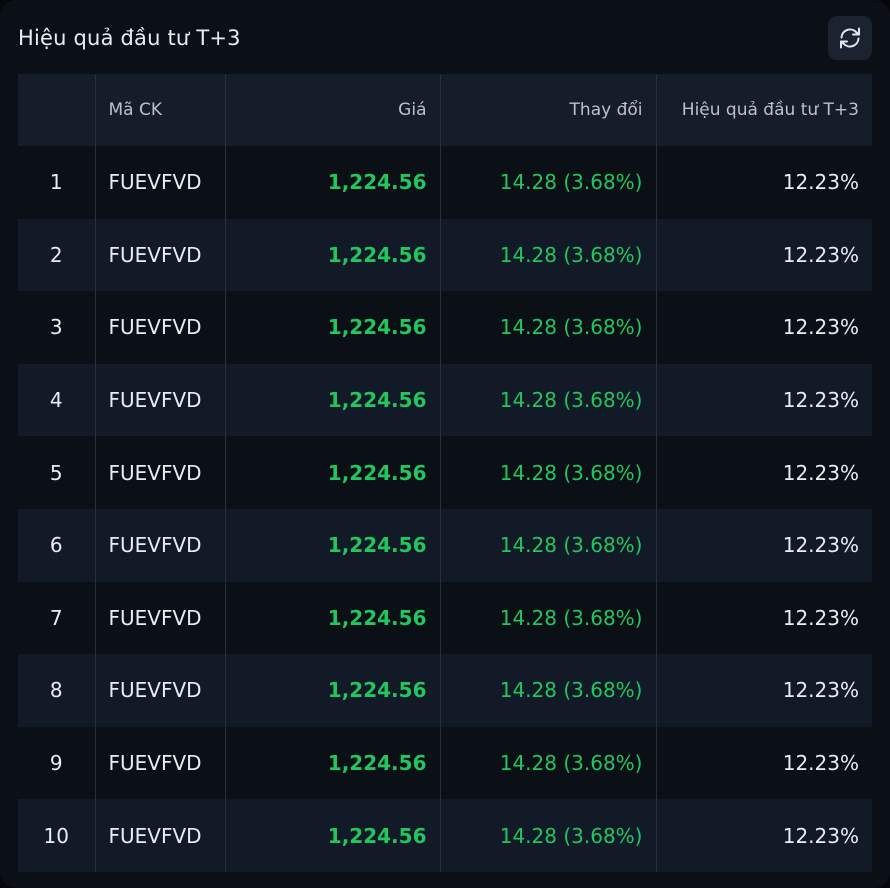  What do you see at coordinates (763, 110) in the screenshot?
I see `column-header-performance: Hiệu quả đầu tư T+3` at bounding box center [763, 110].